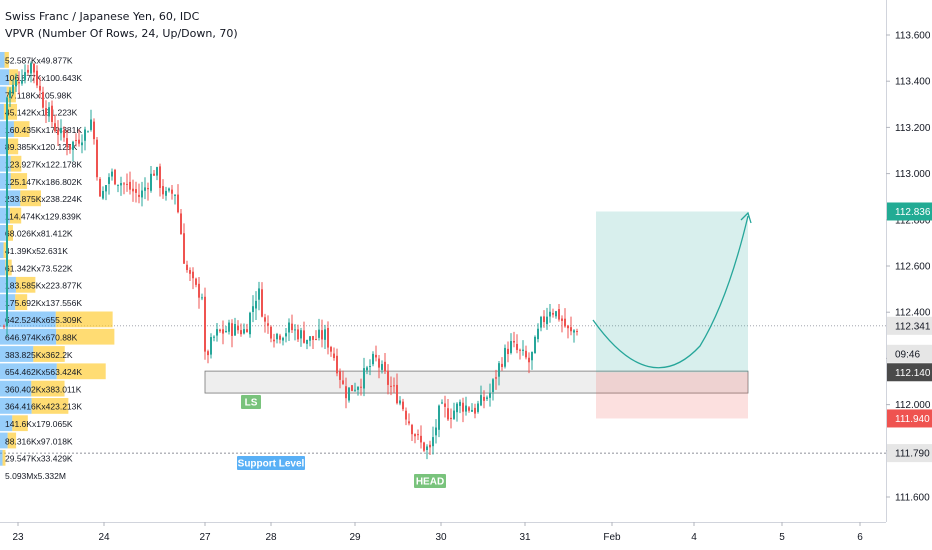 The image size is (932, 550). I want to click on price-label-text: 112.341, so click(913, 326).